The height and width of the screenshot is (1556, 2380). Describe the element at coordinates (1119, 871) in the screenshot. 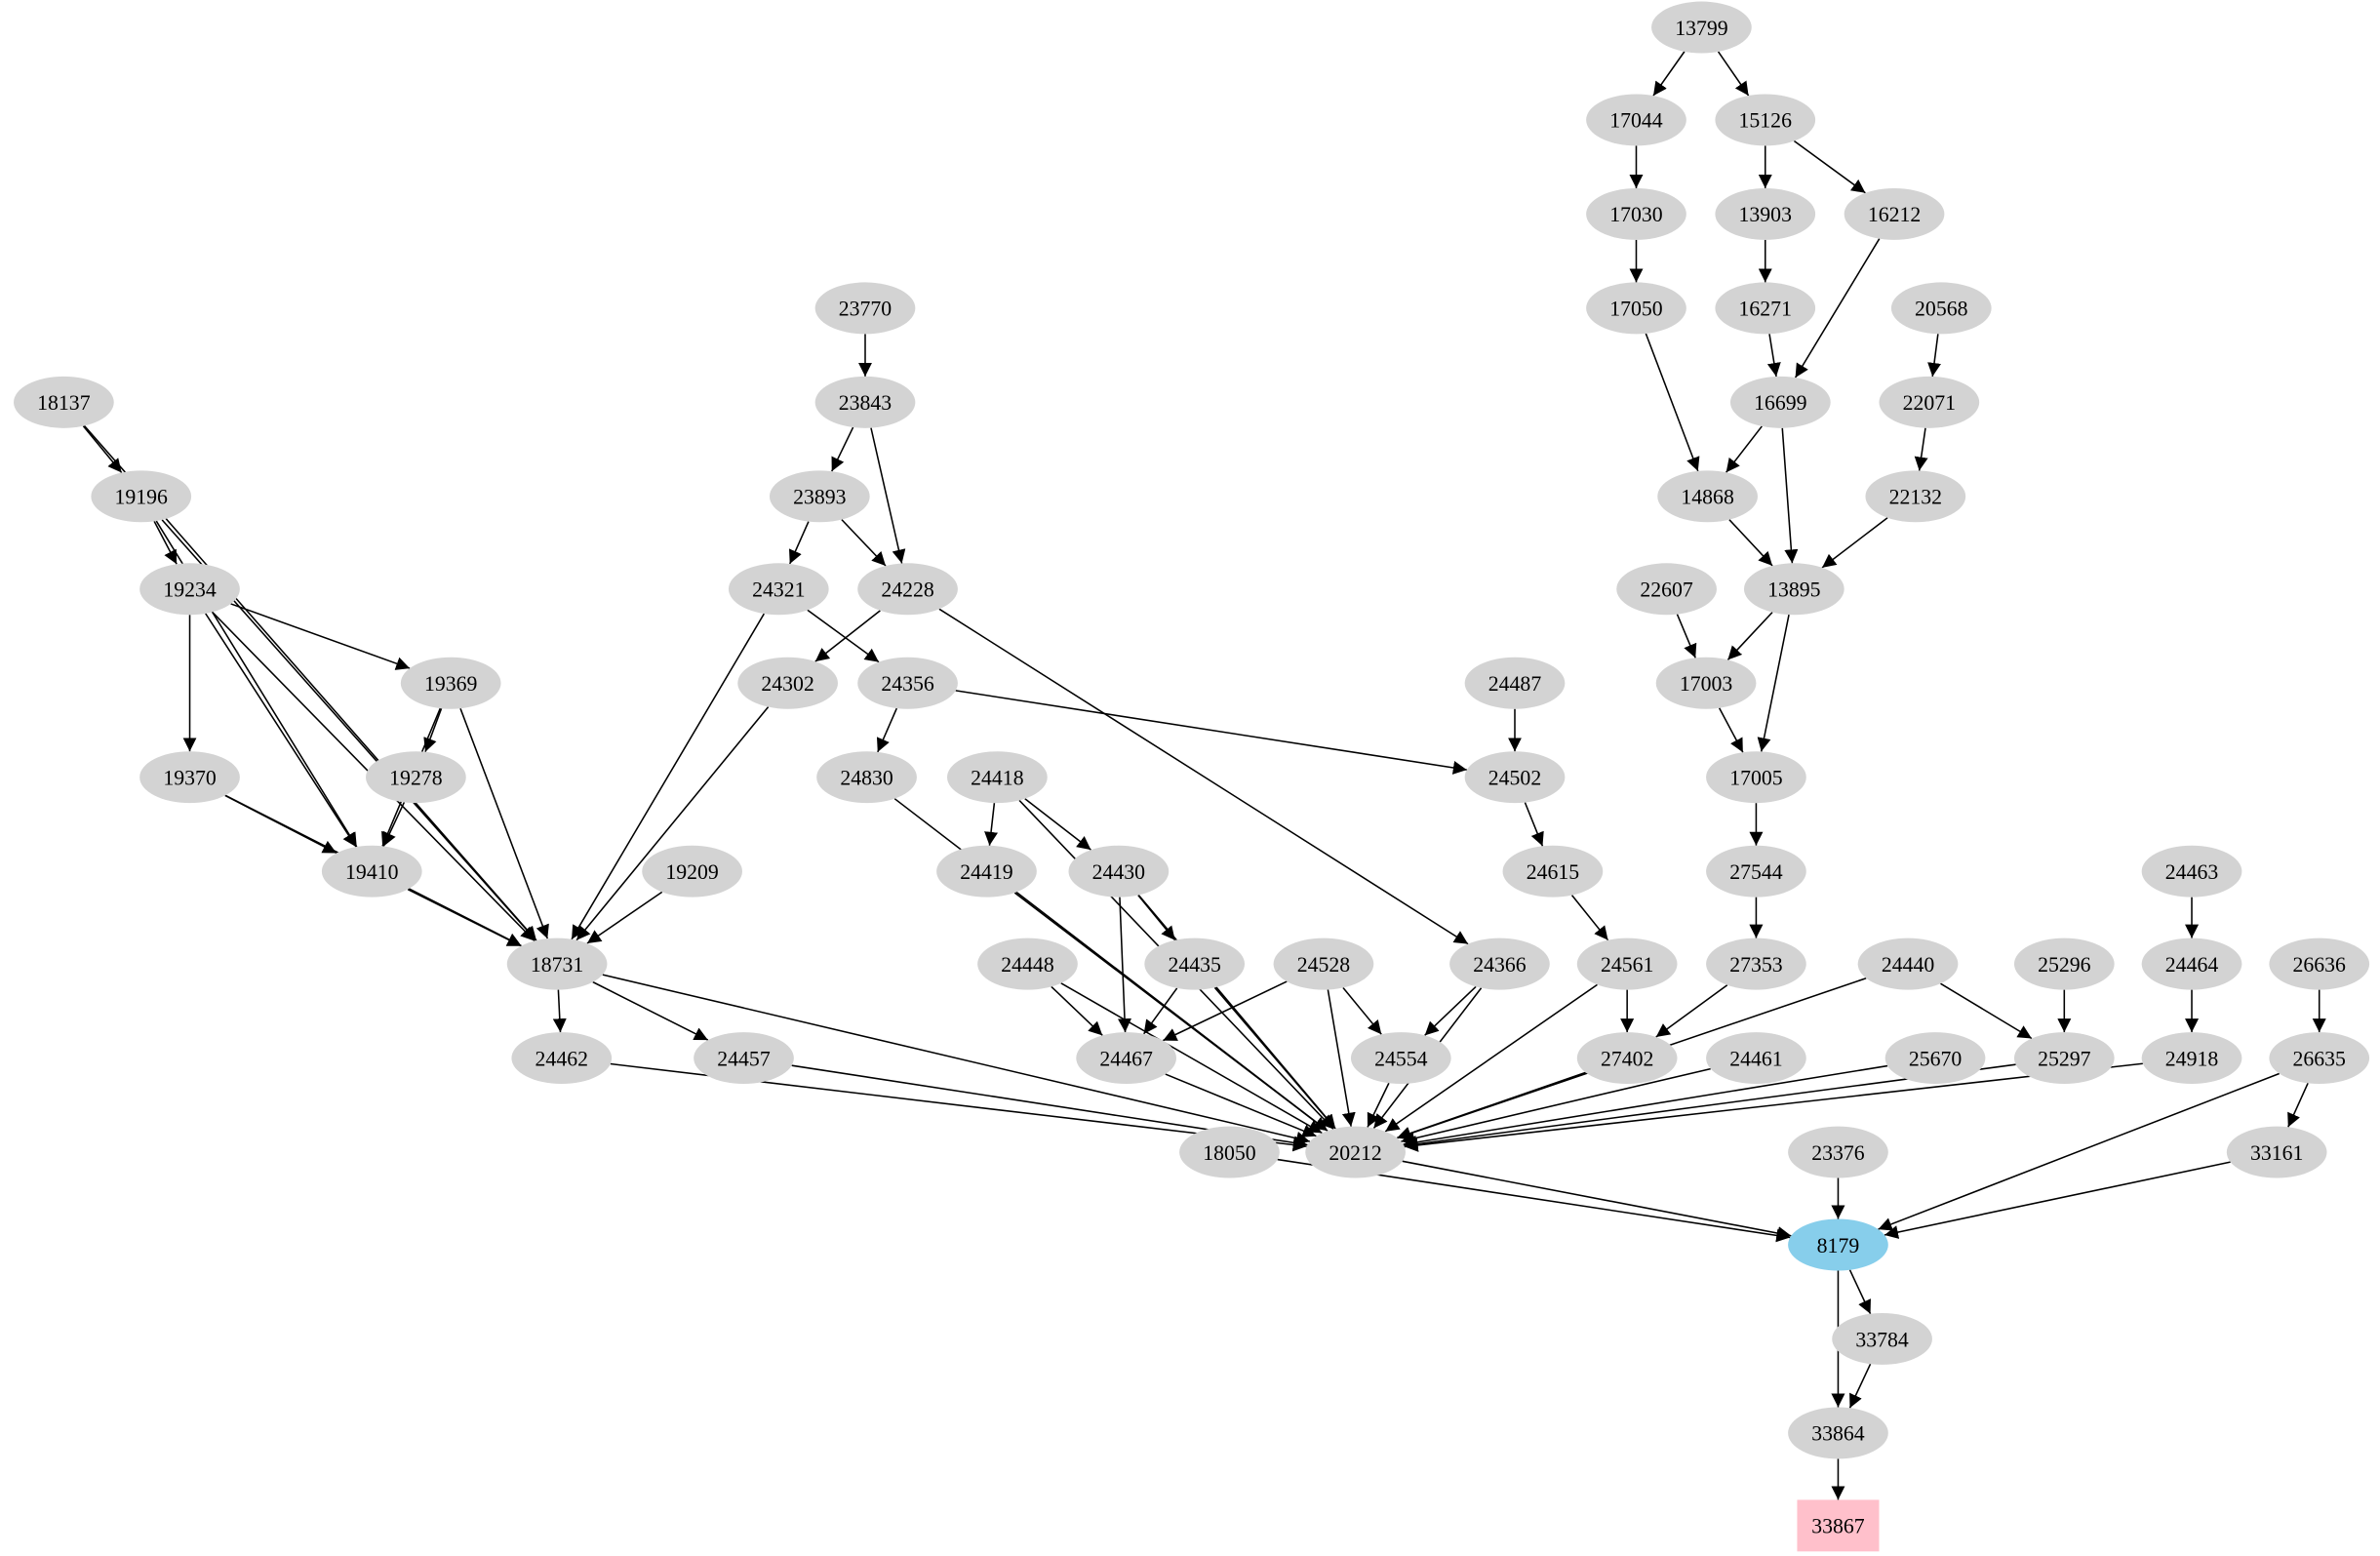

I see `node-24430: 24430` at that location.